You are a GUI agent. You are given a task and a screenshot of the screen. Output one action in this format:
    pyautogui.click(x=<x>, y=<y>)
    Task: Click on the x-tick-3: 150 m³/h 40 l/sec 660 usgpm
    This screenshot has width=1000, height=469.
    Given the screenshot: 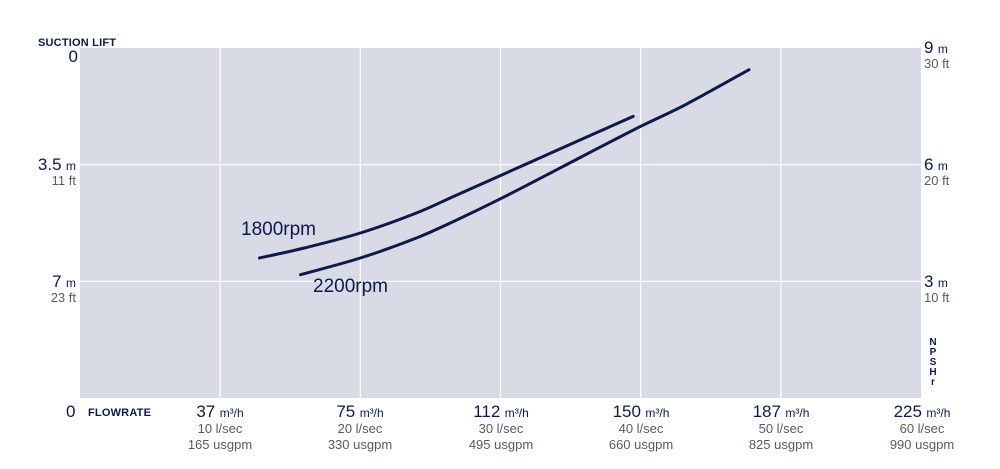 What is the action you would take?
    pyautogui.click(x=641, y=427)
    